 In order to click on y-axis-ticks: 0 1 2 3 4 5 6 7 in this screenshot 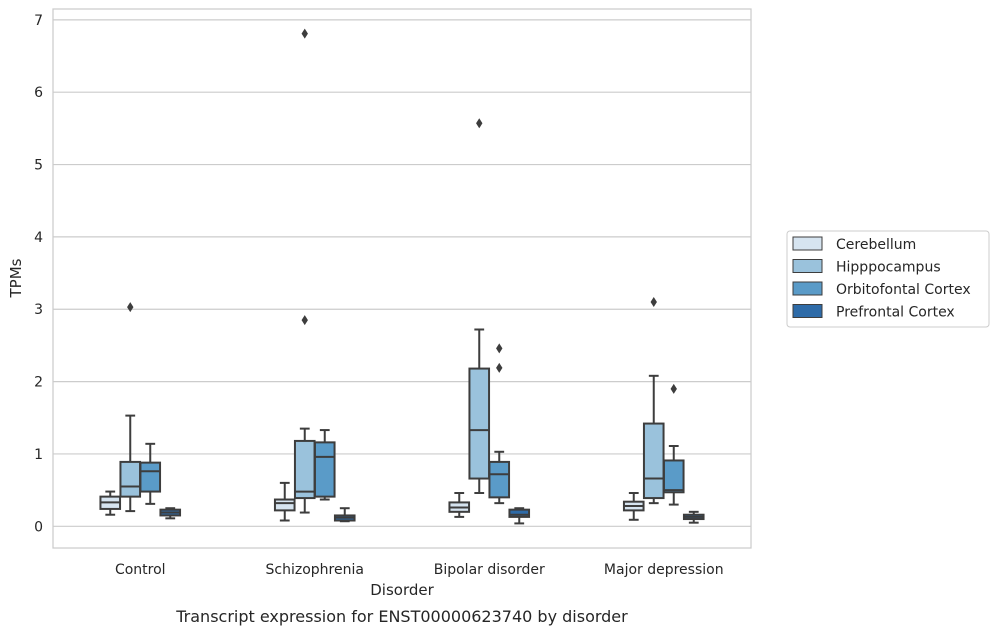, I will do `click(38, 274)`.